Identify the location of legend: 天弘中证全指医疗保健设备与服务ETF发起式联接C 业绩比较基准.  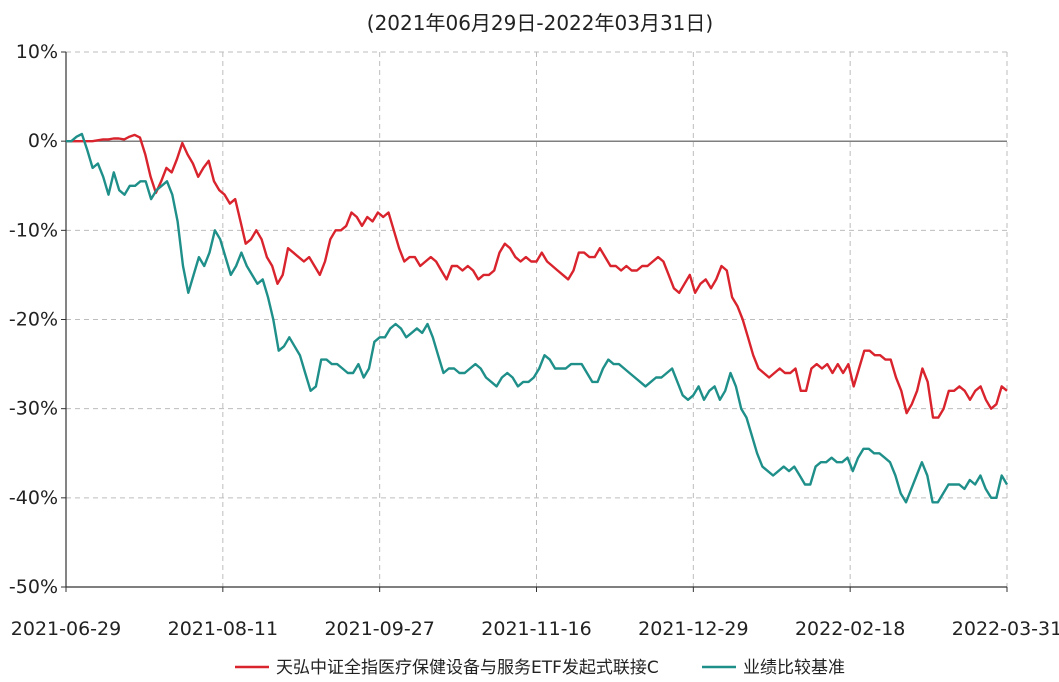
(540, 668).